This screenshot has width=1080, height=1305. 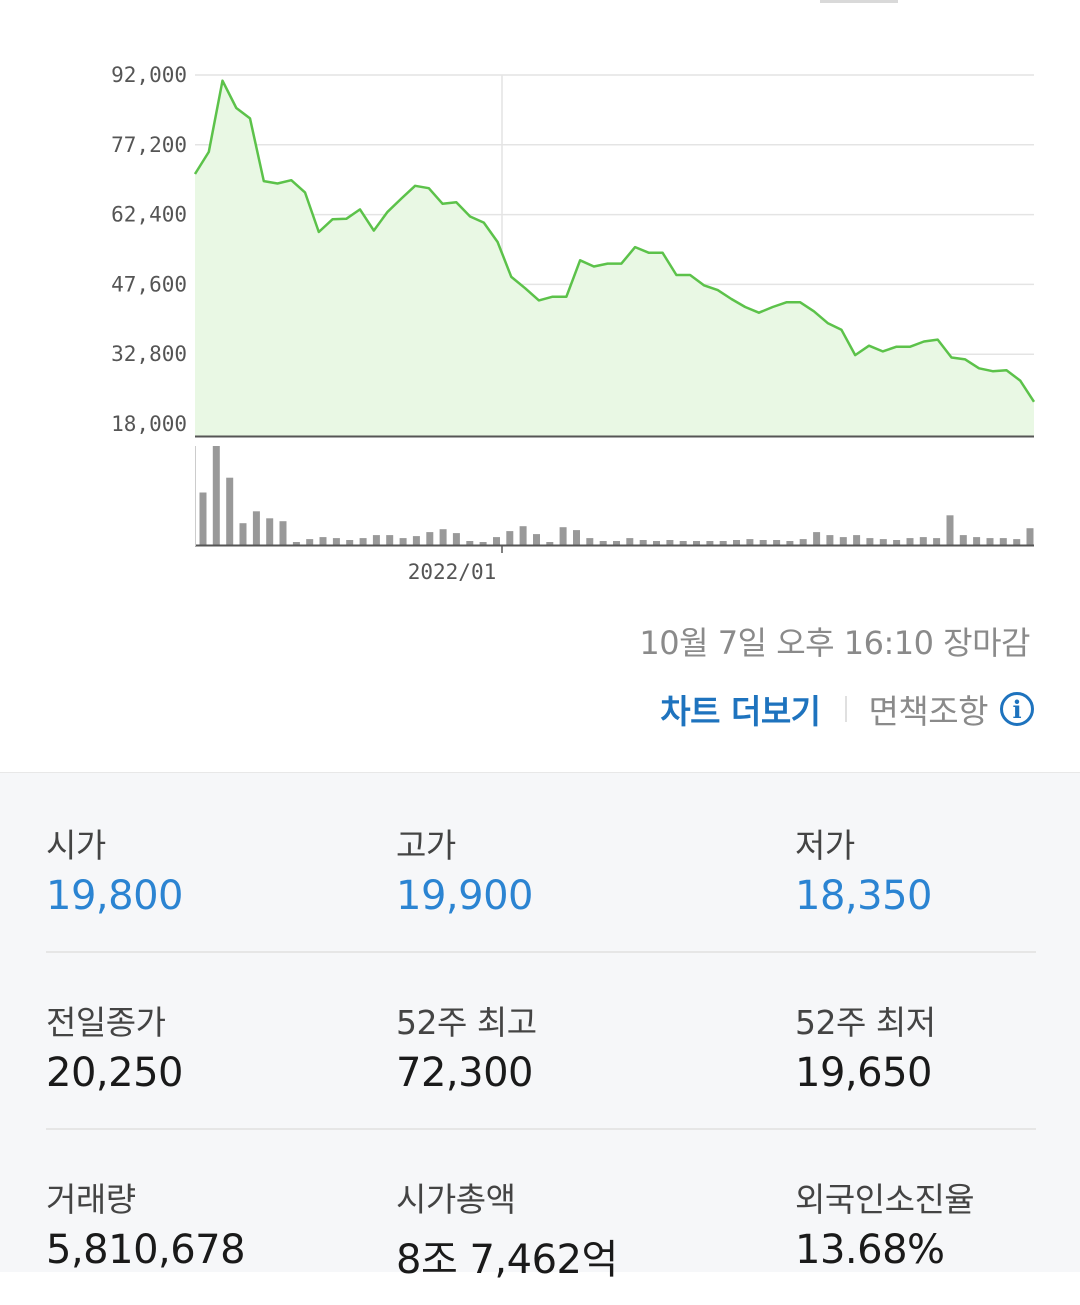 I want to click on stat-value: 19,900, so click(x=464, y=896).